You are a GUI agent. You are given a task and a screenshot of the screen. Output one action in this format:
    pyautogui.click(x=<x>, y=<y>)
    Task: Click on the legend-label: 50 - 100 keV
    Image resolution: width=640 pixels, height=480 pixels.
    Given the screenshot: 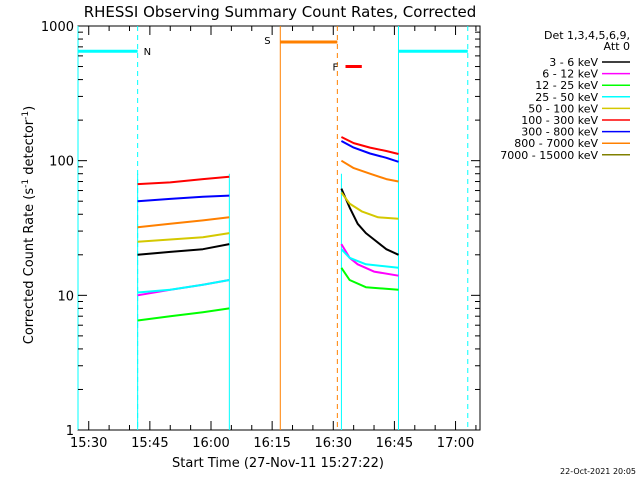 What is the action you would take?
    pyautogui.click(x=563, y=108)
    